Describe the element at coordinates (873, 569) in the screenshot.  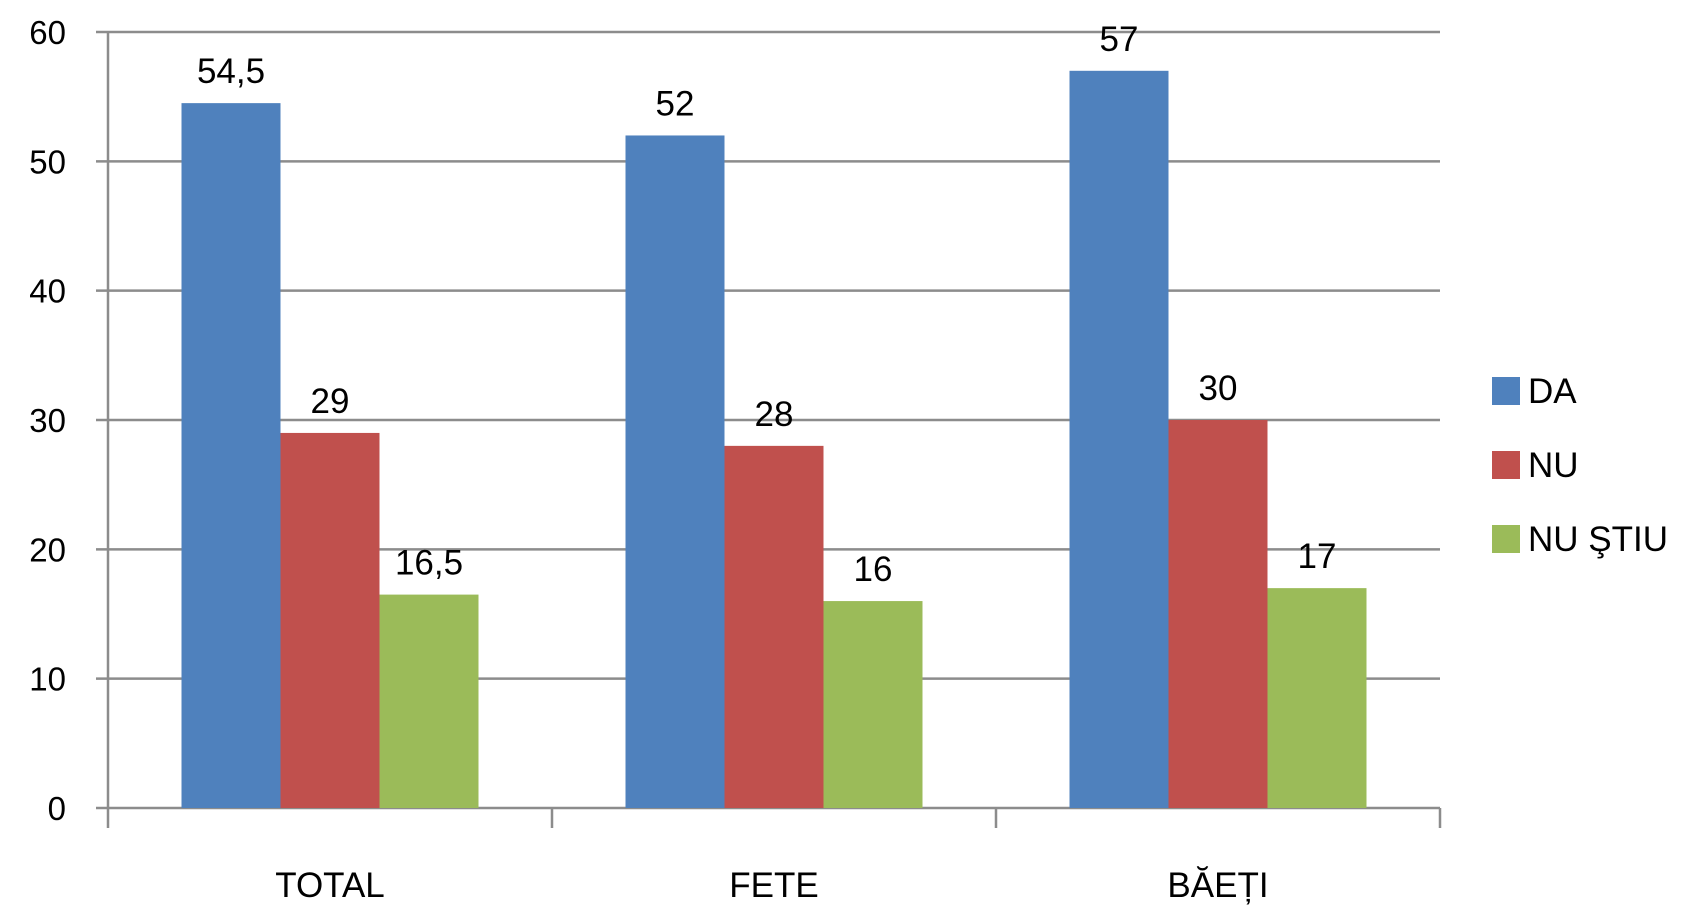
I see `data-label: 16` at that location.